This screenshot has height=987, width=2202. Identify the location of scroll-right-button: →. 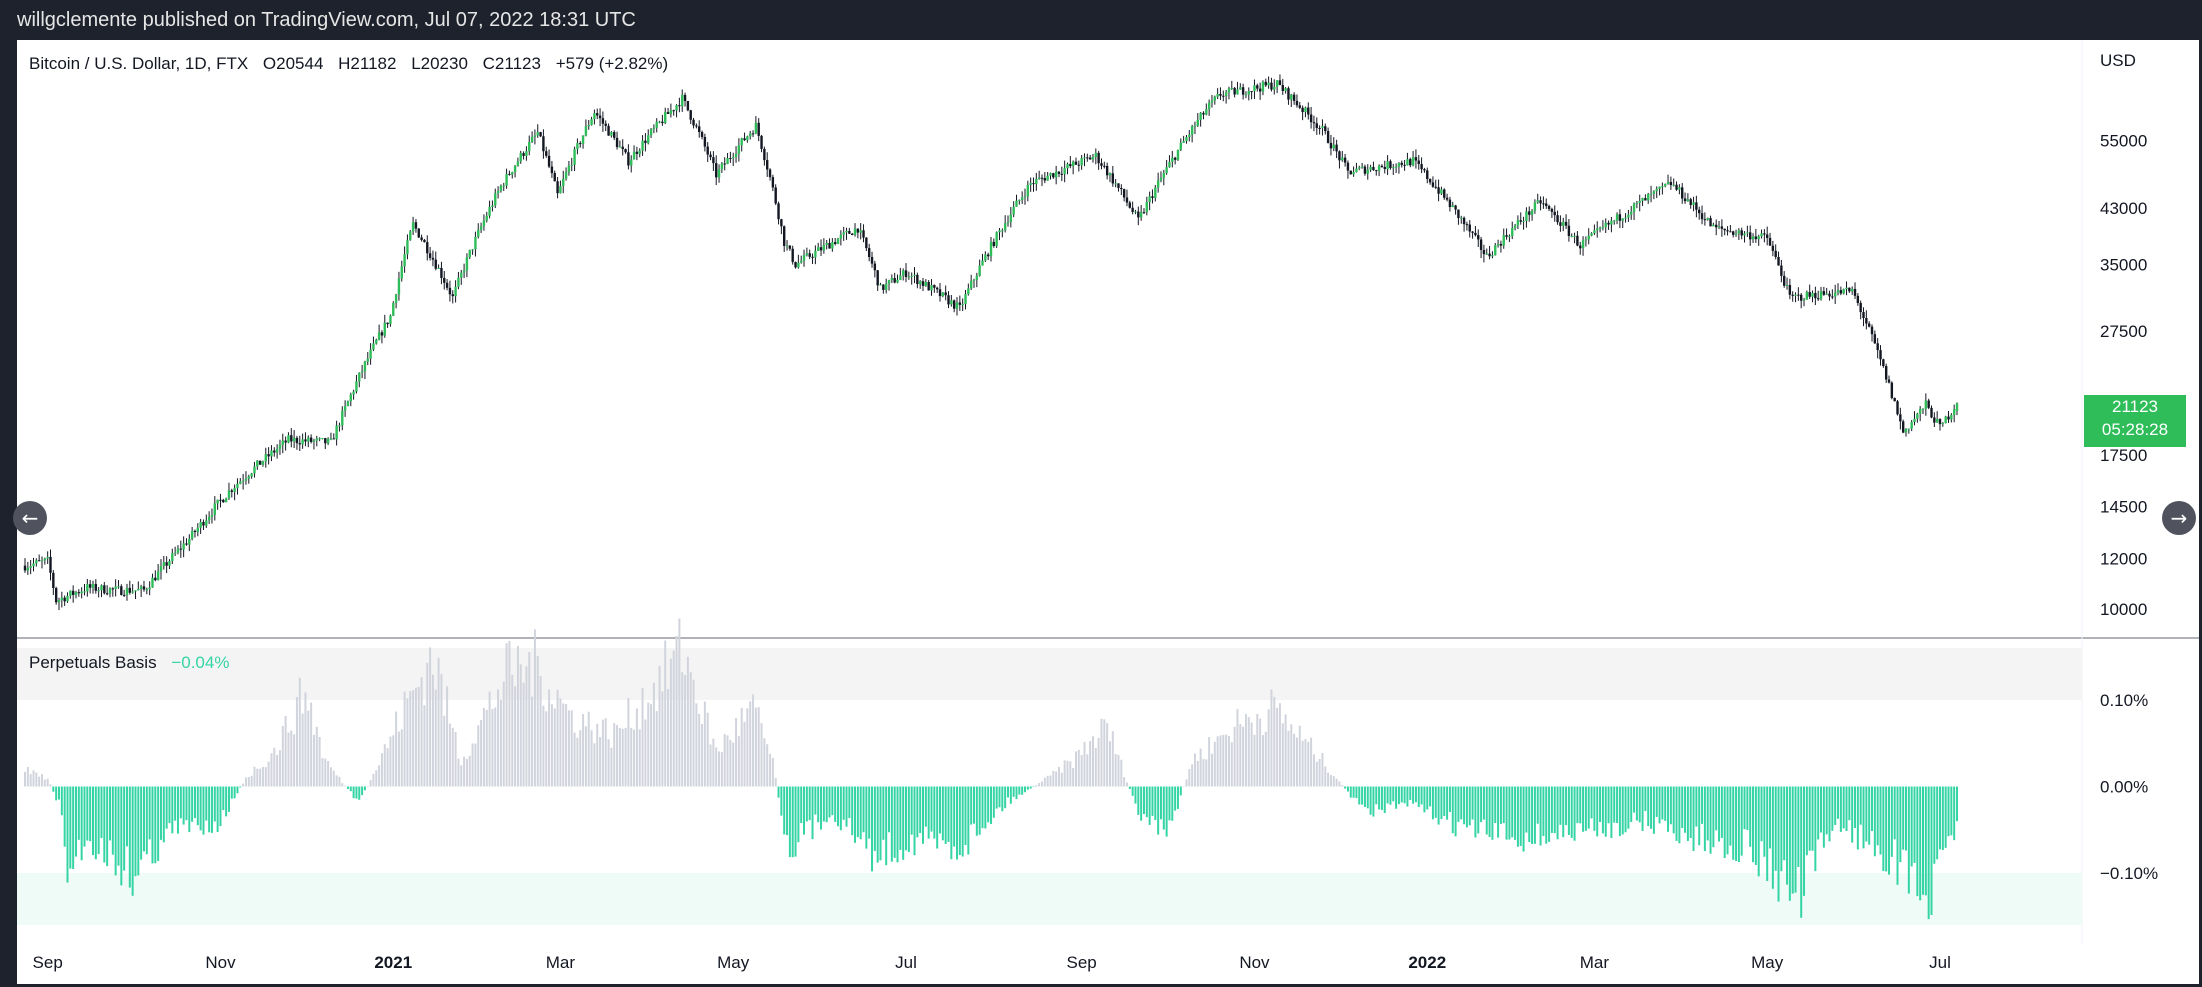
(2179, 518).